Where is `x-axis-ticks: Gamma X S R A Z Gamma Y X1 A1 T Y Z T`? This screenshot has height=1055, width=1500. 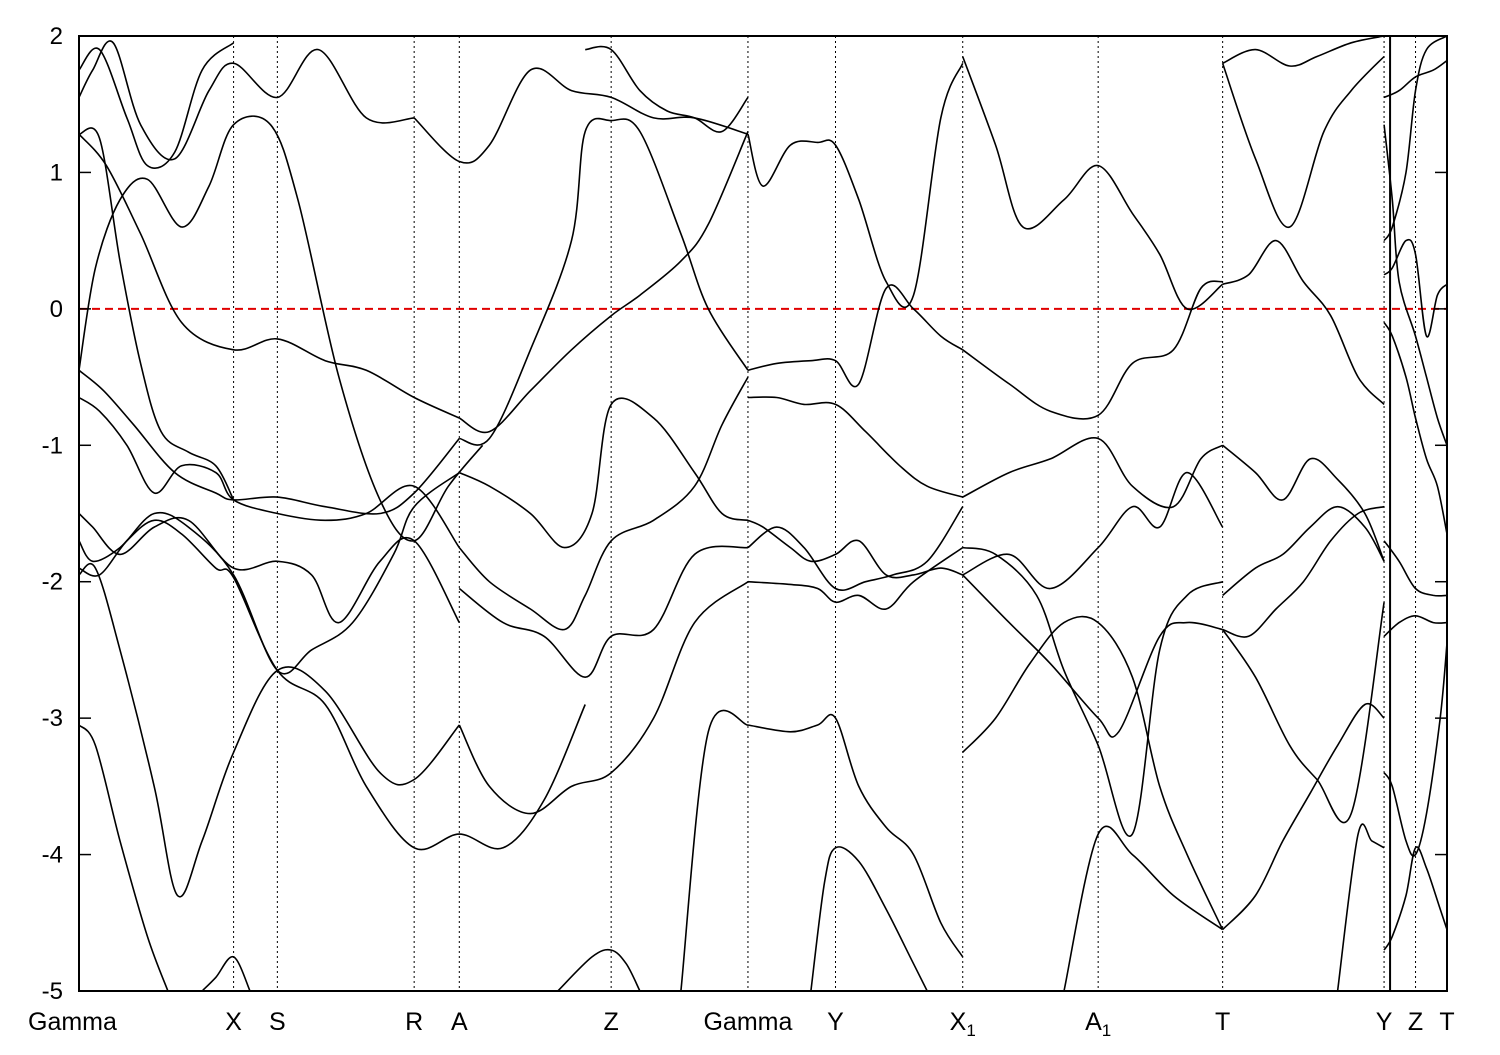
x-axis-ticks: Gamma X S R A Z Gamma Y X1 A1 T Y Z T is located at coordinates (741, 1024).